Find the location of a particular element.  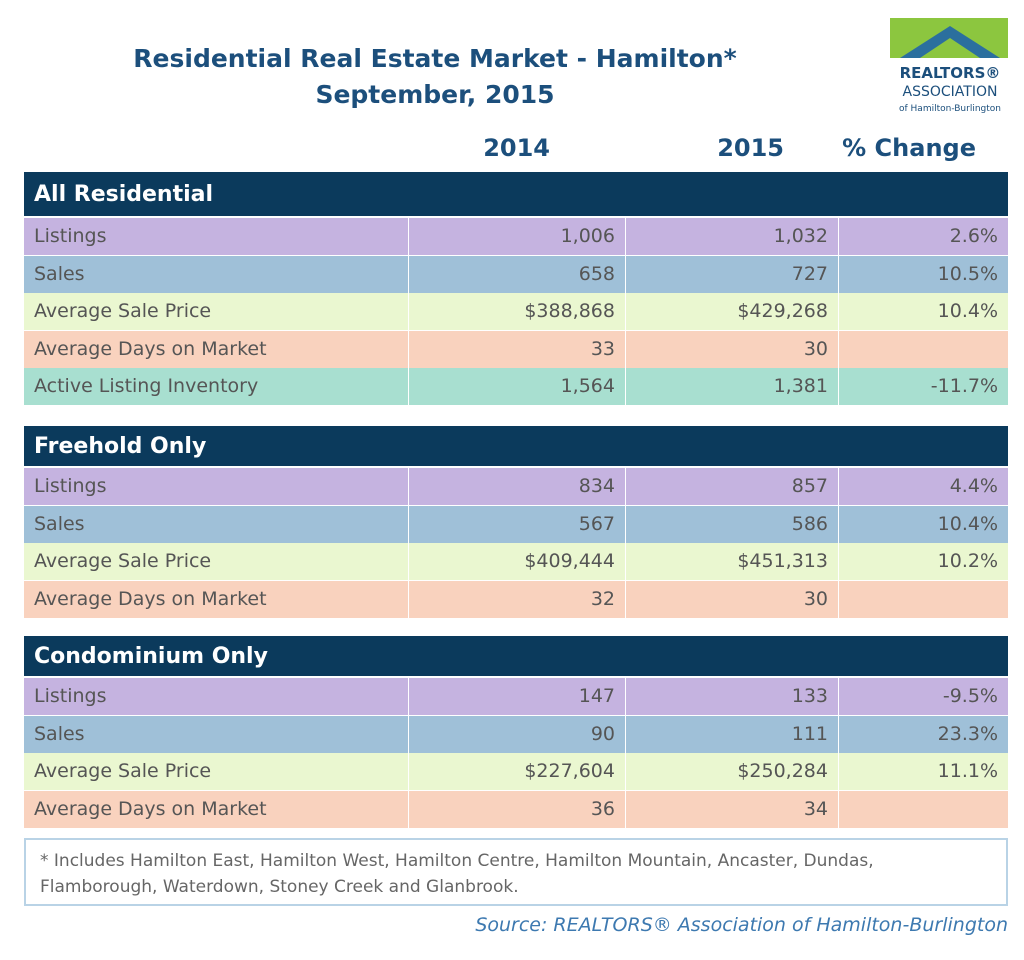

table-row: Average Days on Market 36 34 is located at coordinates (516, 809).